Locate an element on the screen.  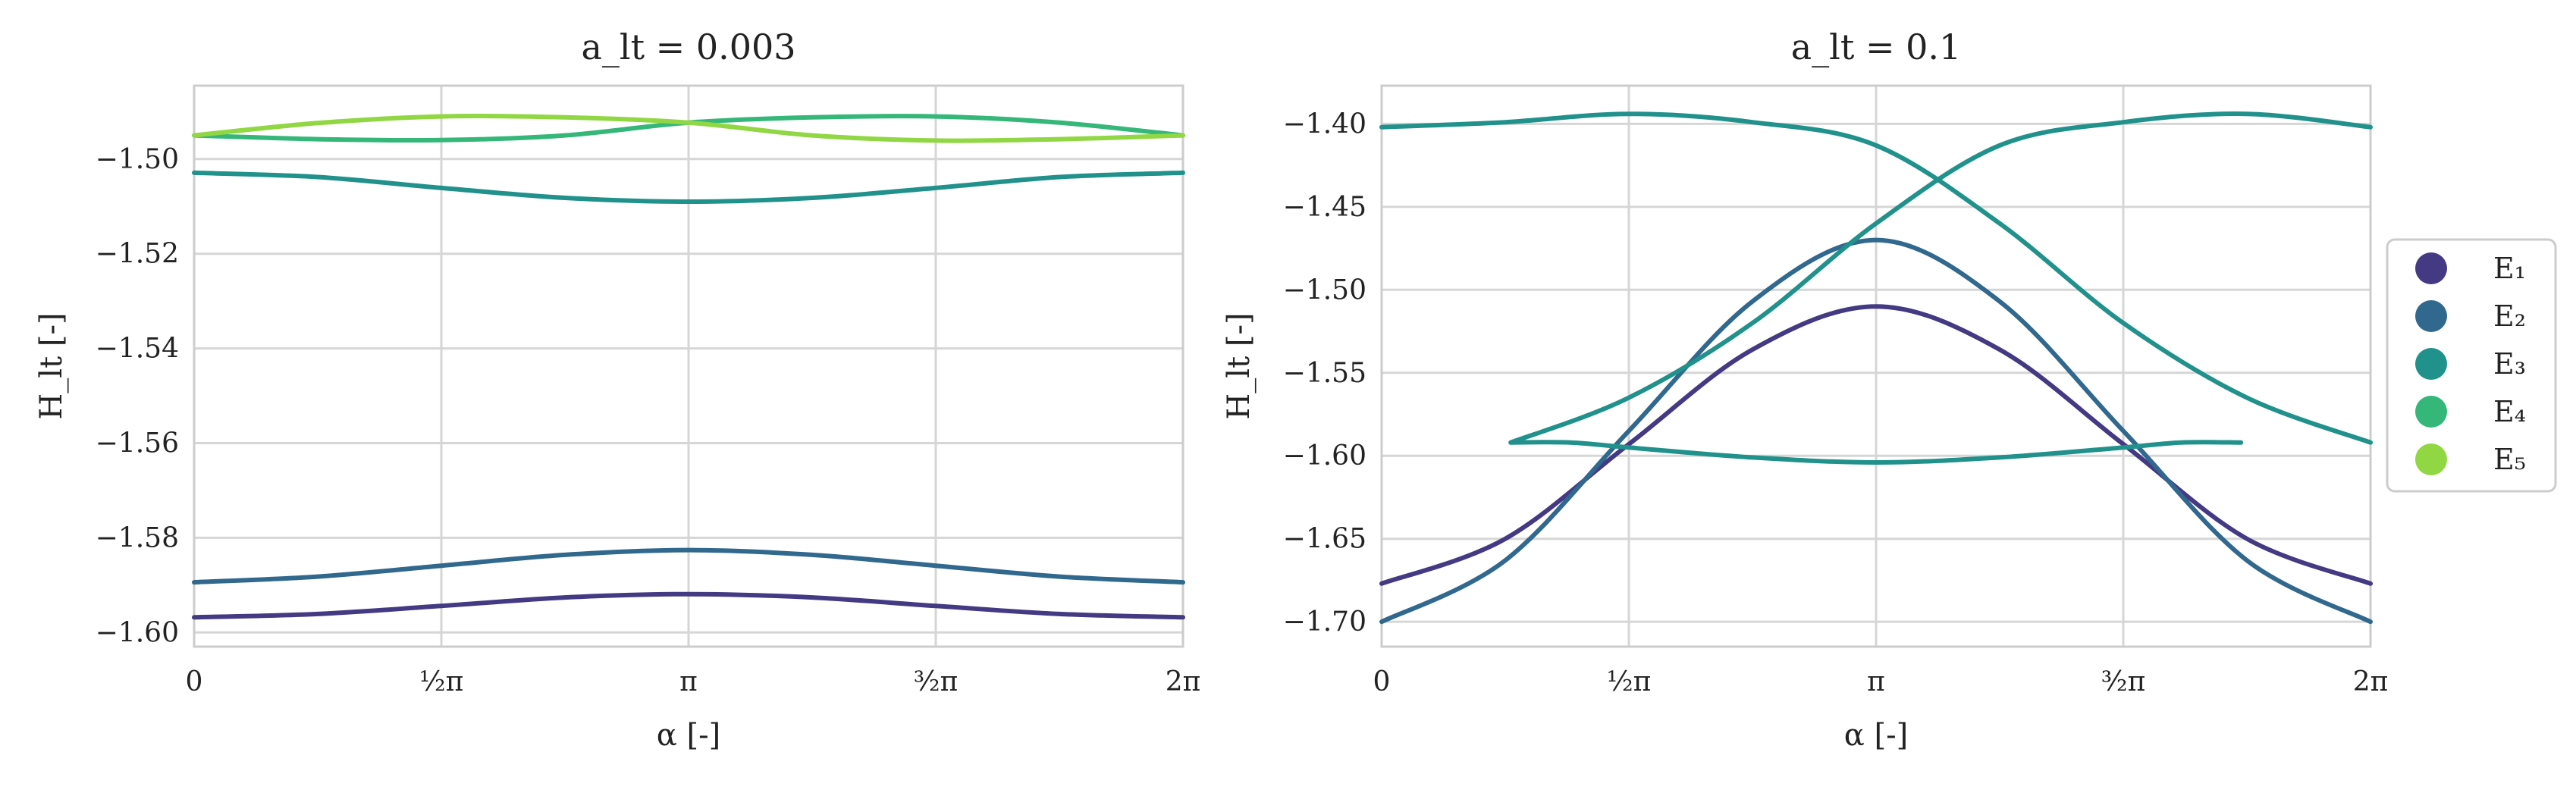
legend-box is located at coordinates (2471, 365).